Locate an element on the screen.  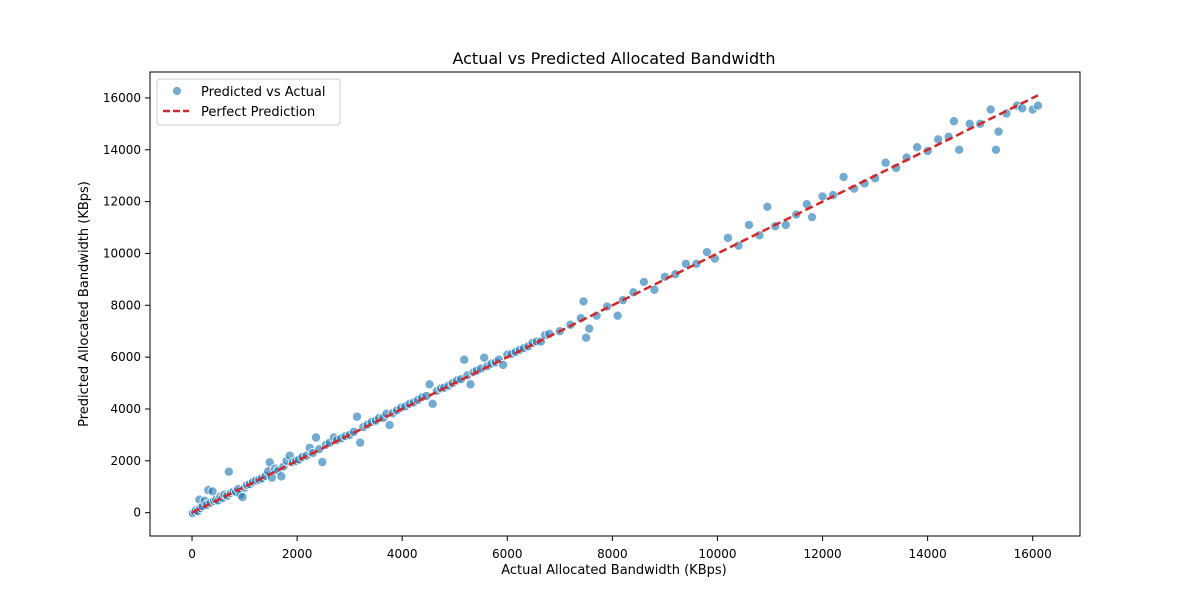
y-tick-label: 0 is located at coordinates (137, 513).